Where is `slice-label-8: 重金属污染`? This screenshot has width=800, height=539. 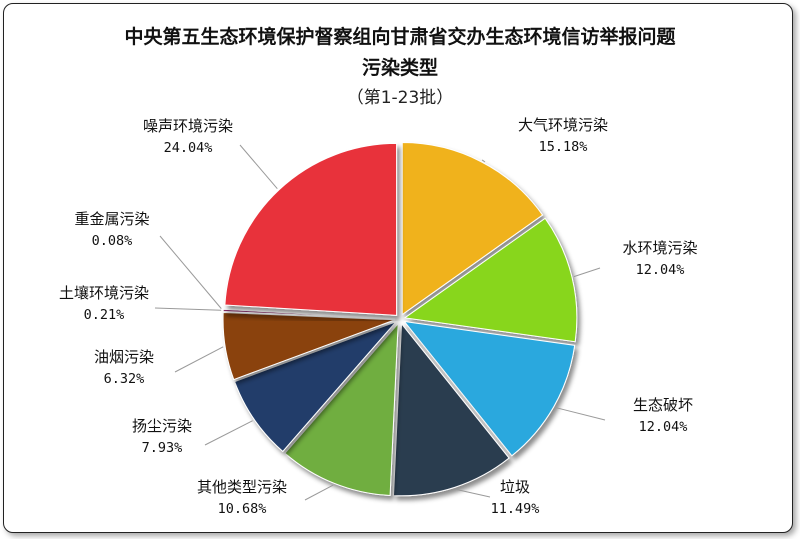
slice-label-8: 重金属污染 is located at coordinates (111, 219).